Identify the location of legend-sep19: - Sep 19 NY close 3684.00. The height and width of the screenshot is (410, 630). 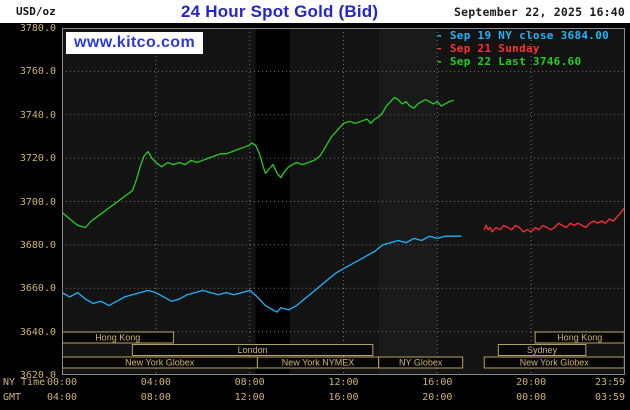
(523, 35).